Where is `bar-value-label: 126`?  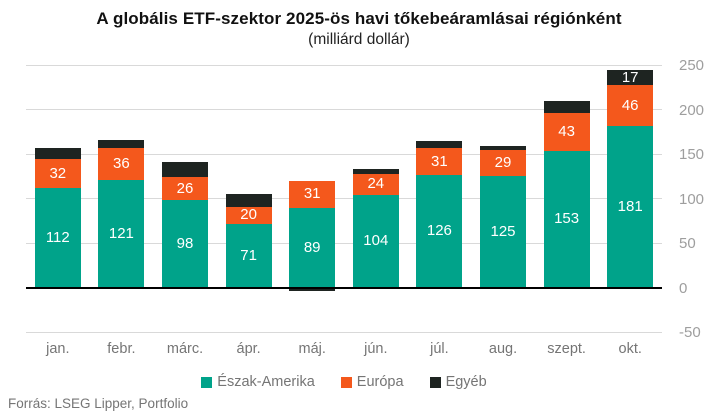
bar-value-label: 126 is located at coordinates (439, 231).